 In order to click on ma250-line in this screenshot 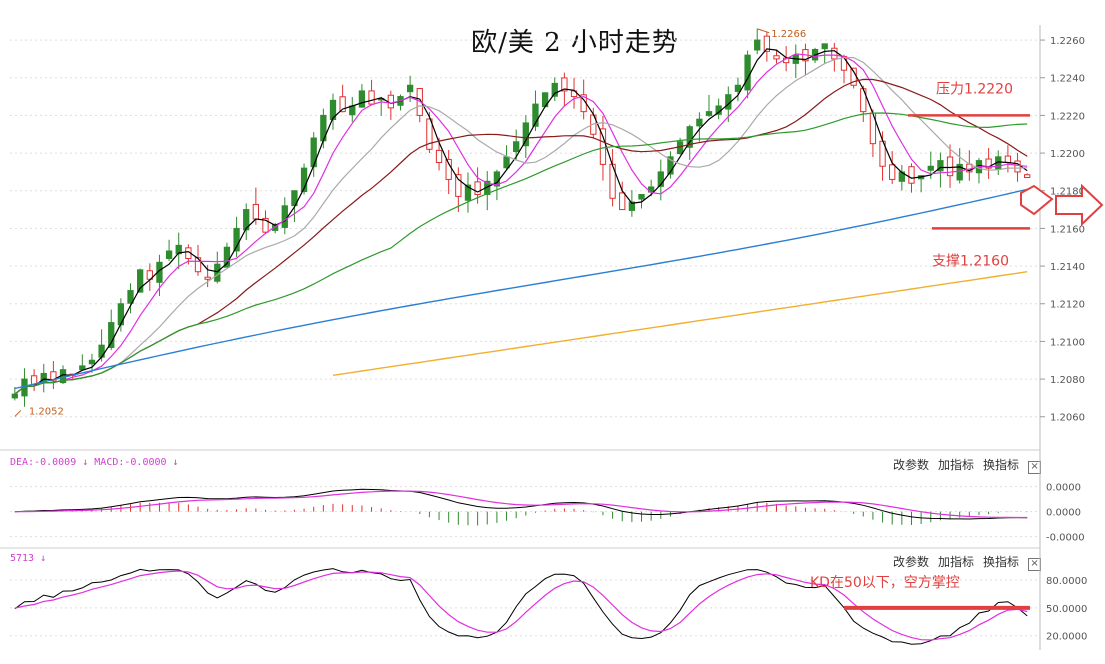, I will do `click(680, 323)`.